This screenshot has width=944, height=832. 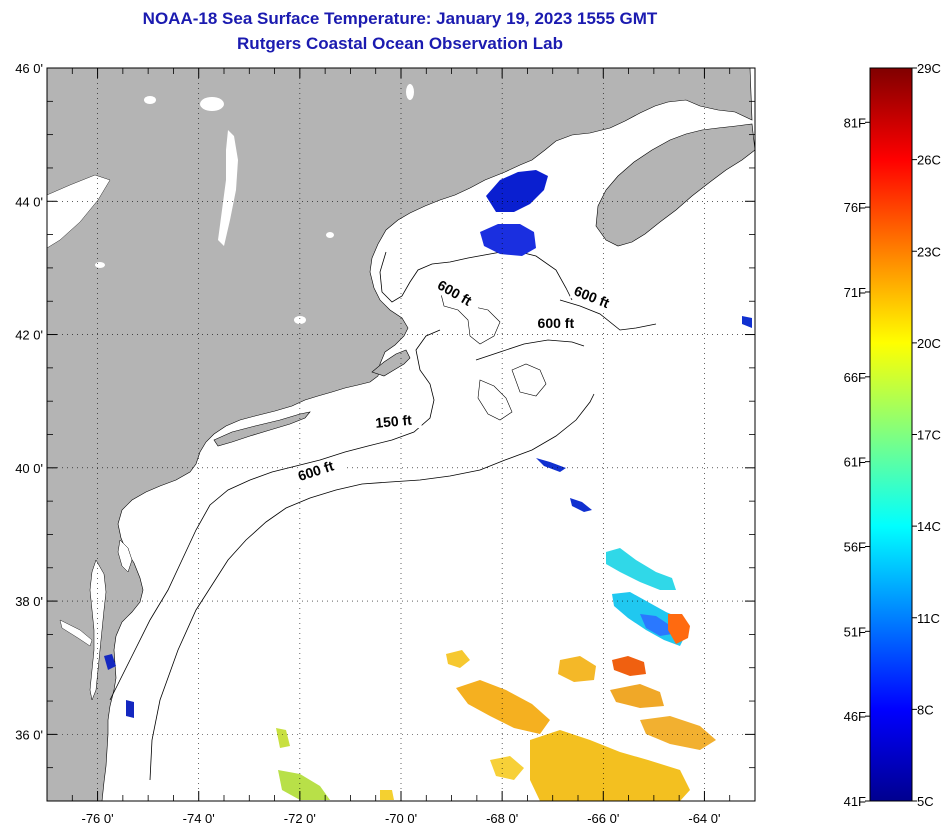 What do you see at coordinates (262, 429) in the screenshot?
I see `land-long-island` at bounding box center [262, 429].